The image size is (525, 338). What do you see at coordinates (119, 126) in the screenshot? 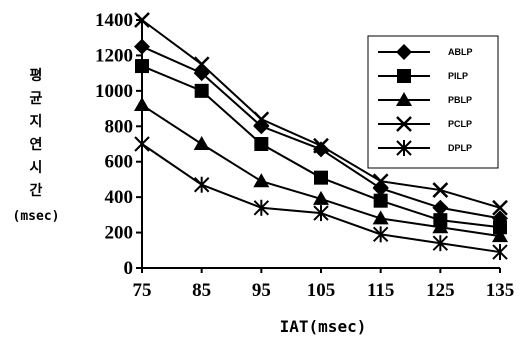
I see `y-tick-label: 800` at bounding box center [119, 126].